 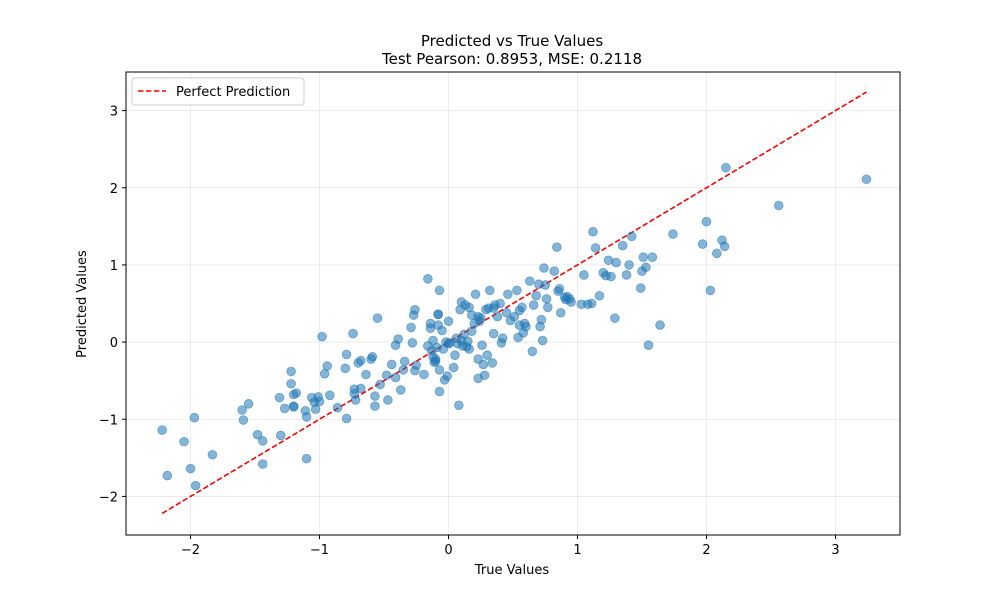 I want to click on x-tick-label: 0, so click(x=448, y=550).